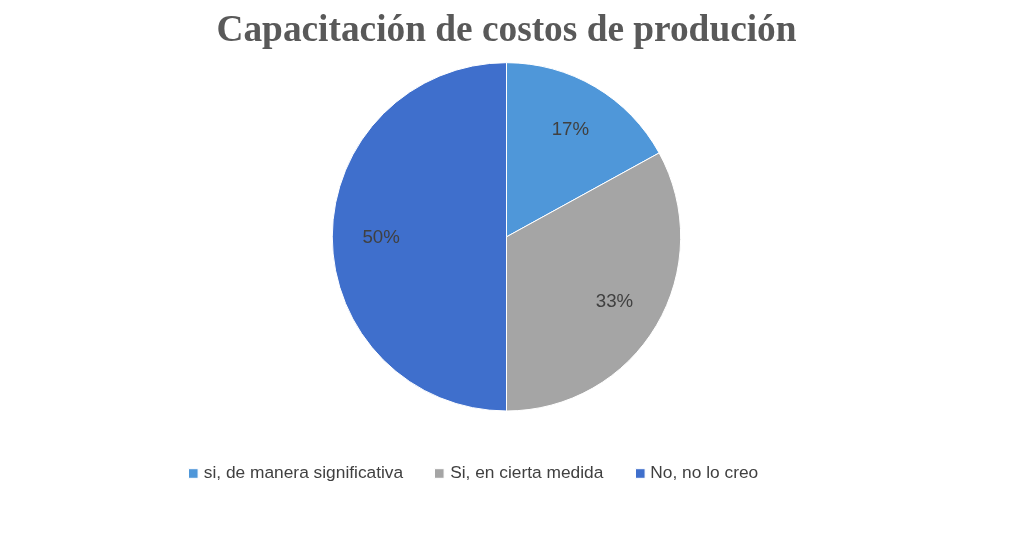  I want to click on data-label: 50%, so click(381, 237).